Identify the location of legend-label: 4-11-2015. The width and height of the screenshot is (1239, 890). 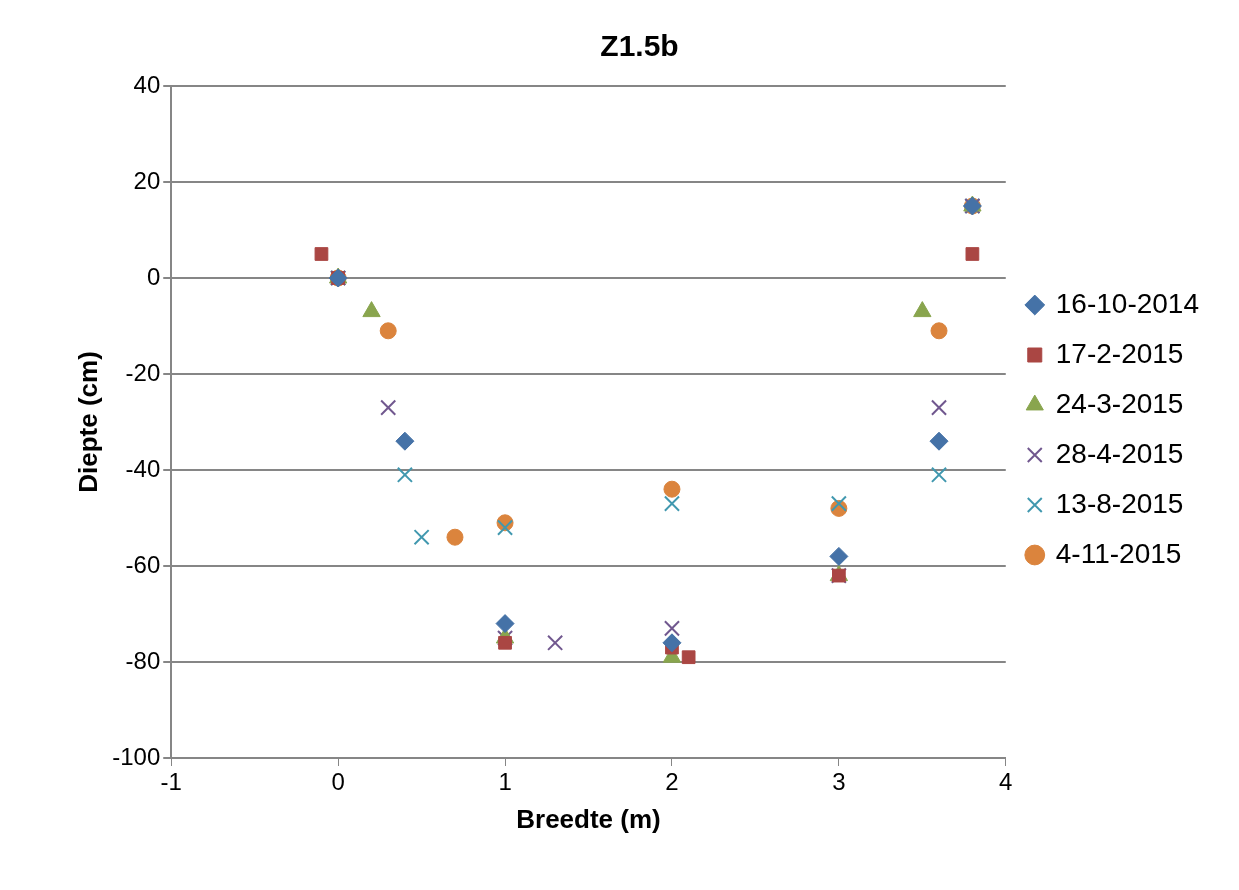
(1118, 553).